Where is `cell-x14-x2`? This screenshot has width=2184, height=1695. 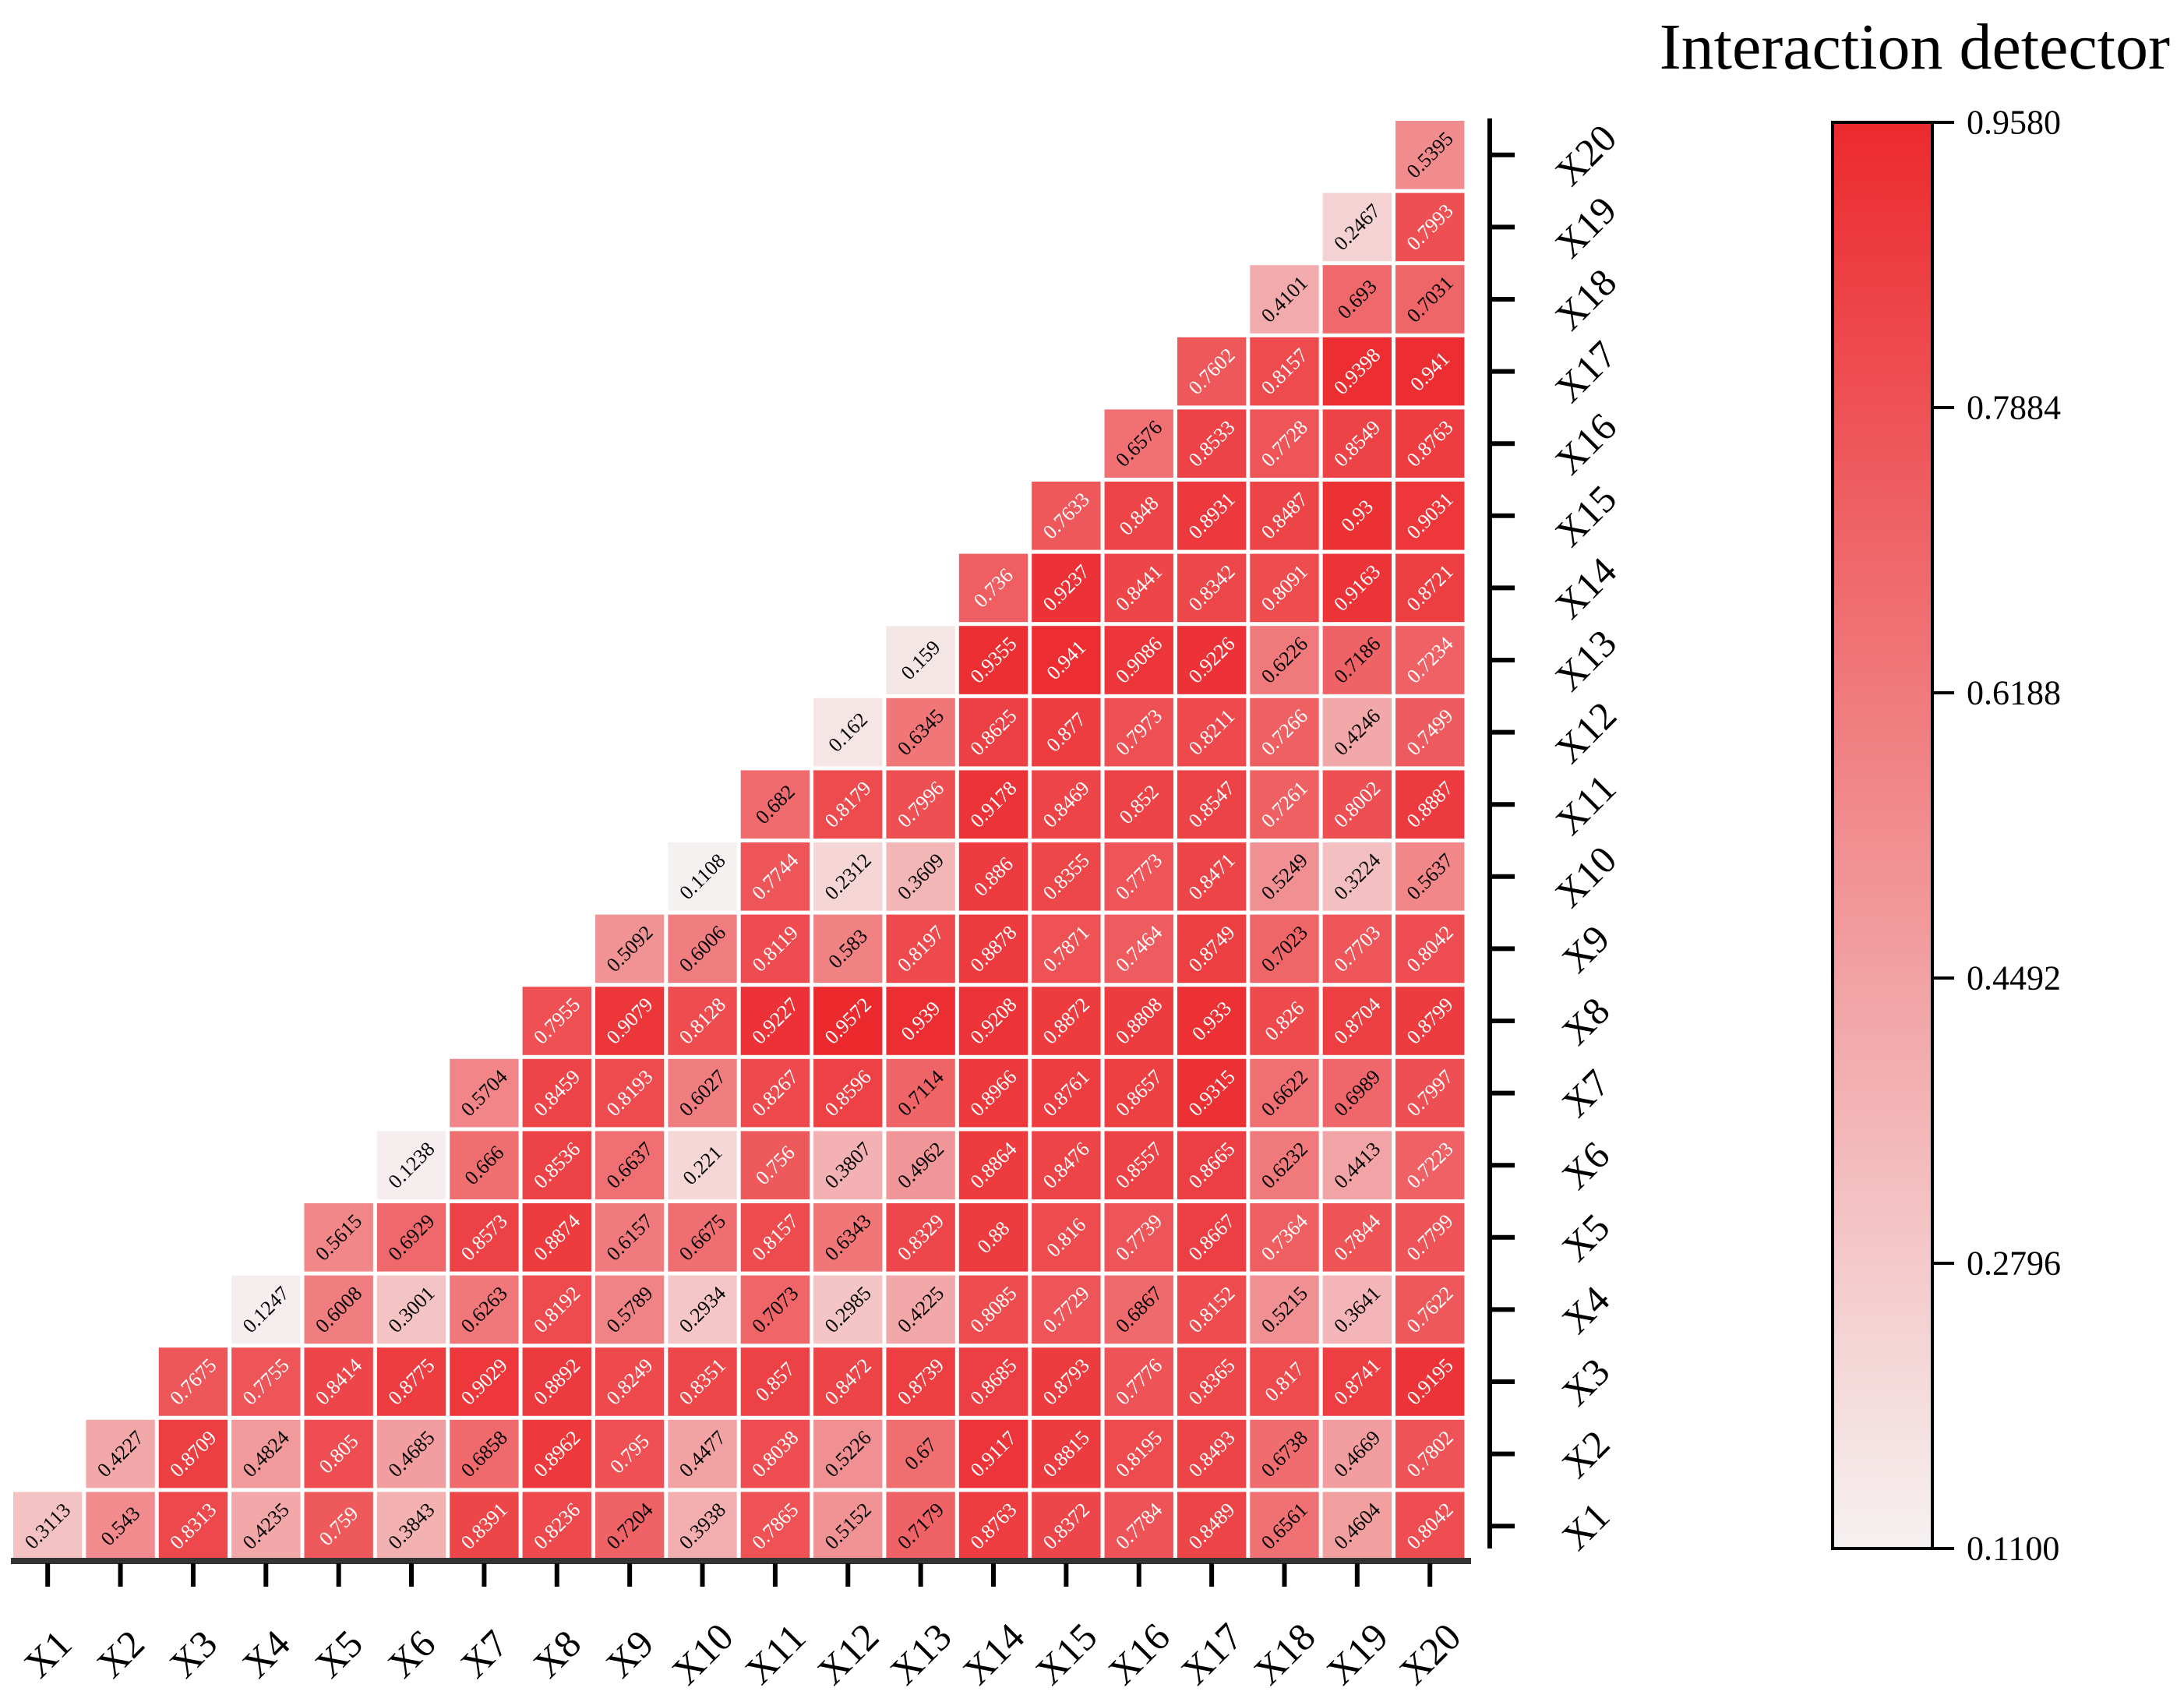 cell-x14-x2 is located at coordinates (993, 1453).